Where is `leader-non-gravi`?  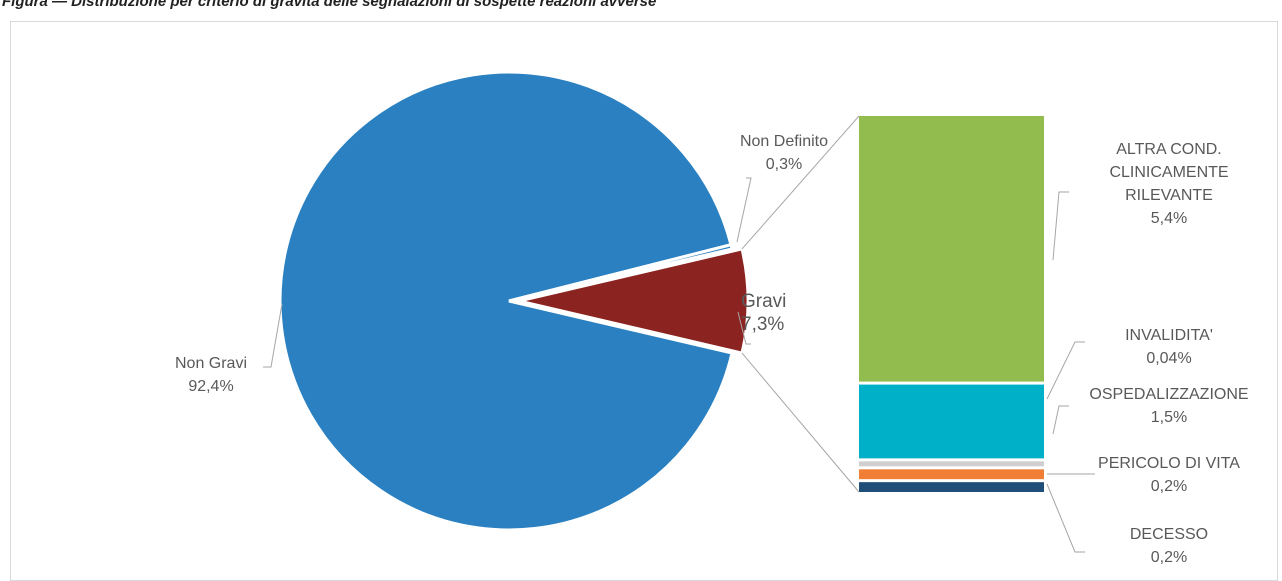
leader-non-gravi is located at coordinates (273, 335).